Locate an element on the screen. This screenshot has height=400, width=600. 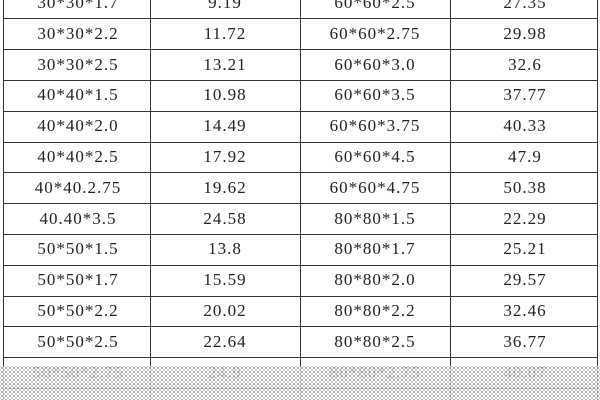
table-cell: 37.77 is located at coordinates (525, 95).